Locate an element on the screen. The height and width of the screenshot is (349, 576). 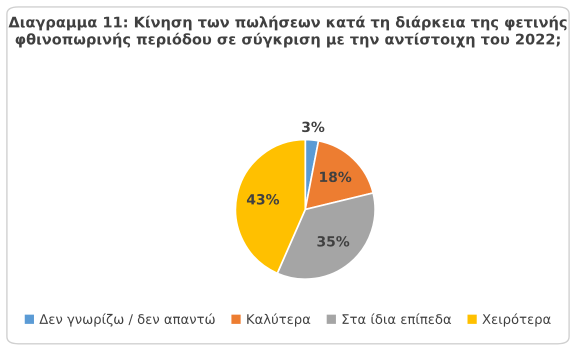
data-label: 18% is located at coordinates (336, 177).